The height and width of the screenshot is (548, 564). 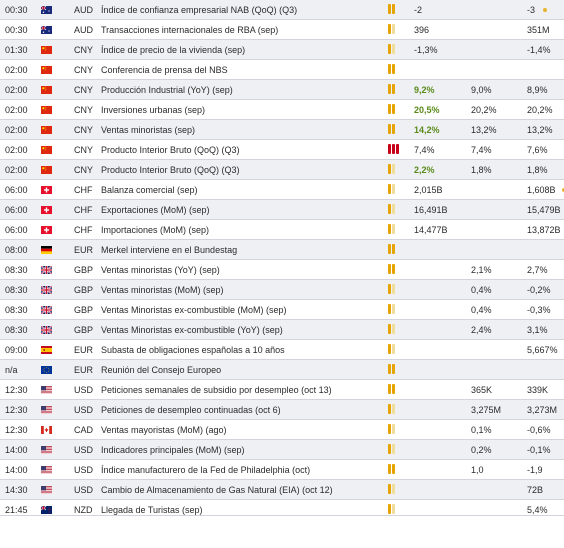 What do you see at coordinates (173, 50) in the screenshot?
I see `event-name: Índice de precio de la vivienda (sep)` at bounding box center [173, 50].